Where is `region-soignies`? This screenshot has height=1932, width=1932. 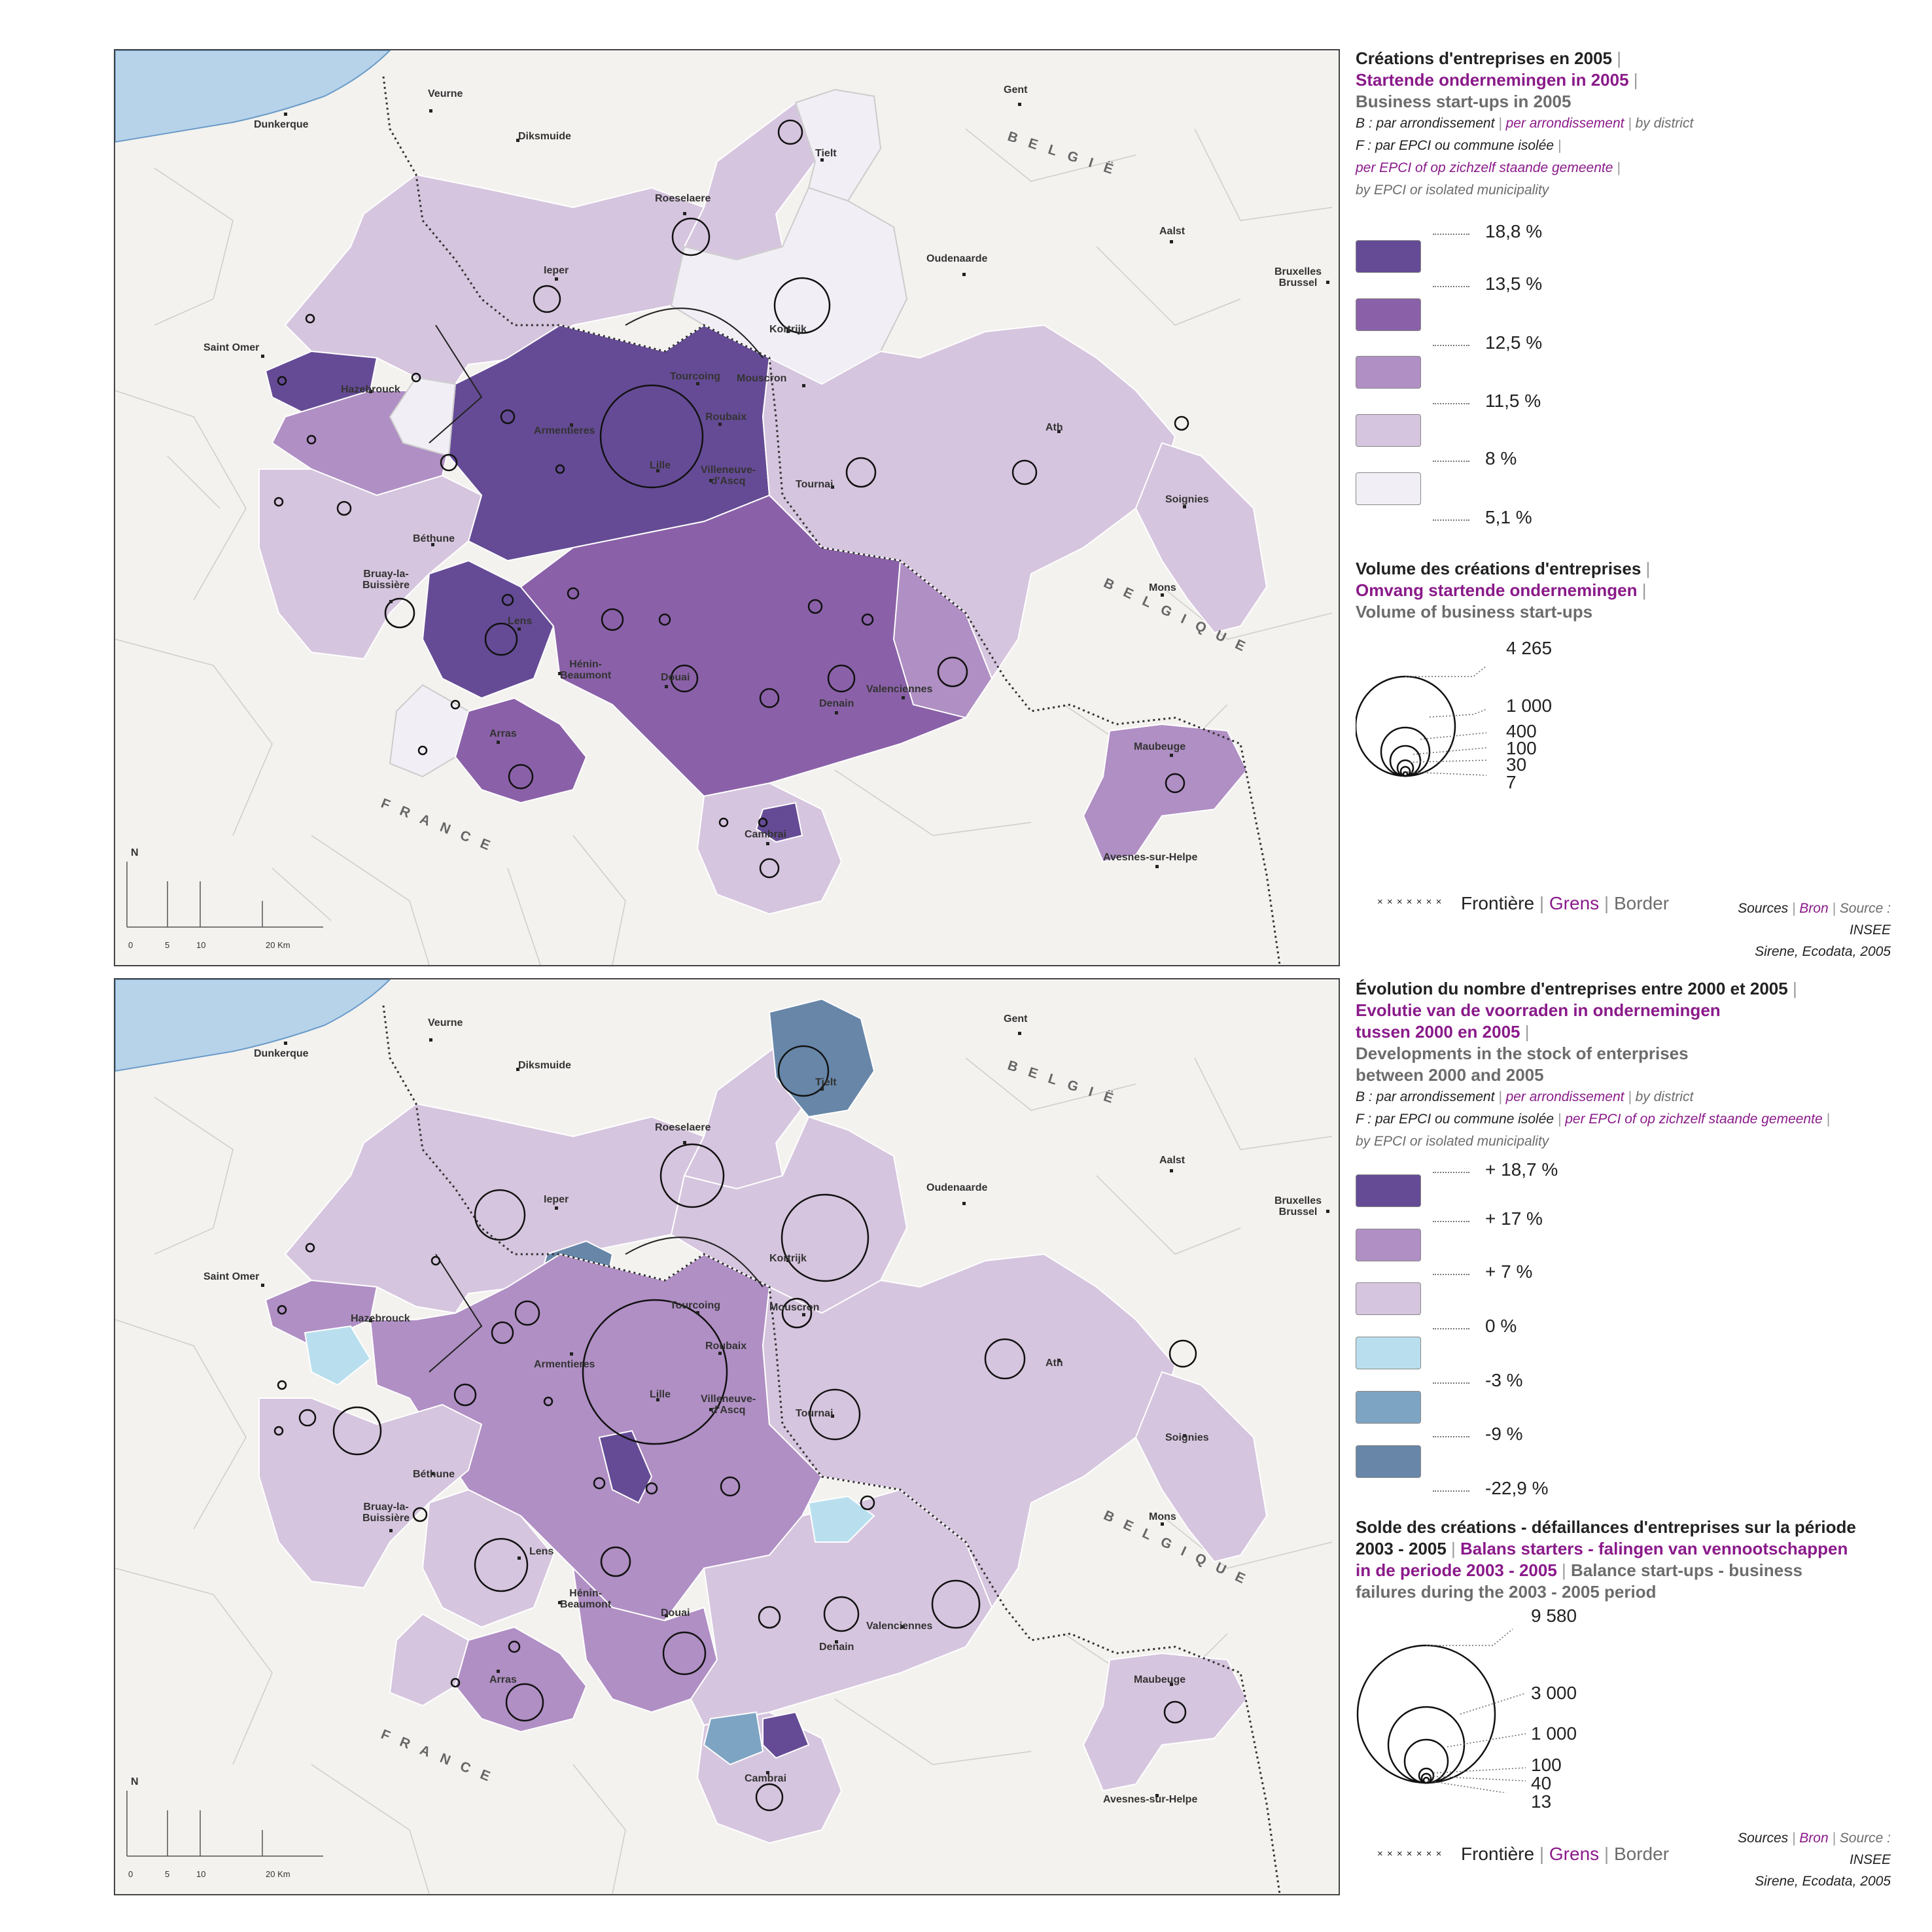
region-soignies is located at coordinates (1201, 538).